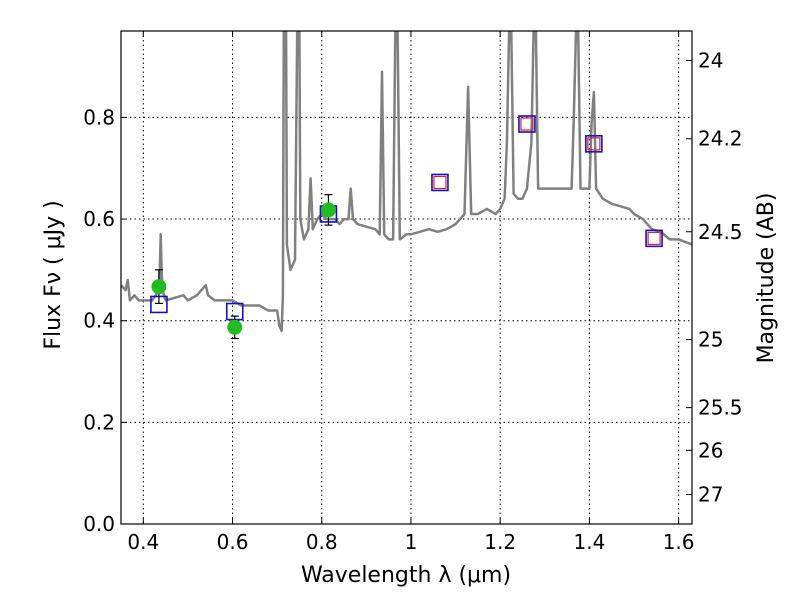  What do you see at coordinates (53, 274) in the screenshot?
I see `y-axis-label: Flux Fν ( μJy )` at bounding box center [53, 274].